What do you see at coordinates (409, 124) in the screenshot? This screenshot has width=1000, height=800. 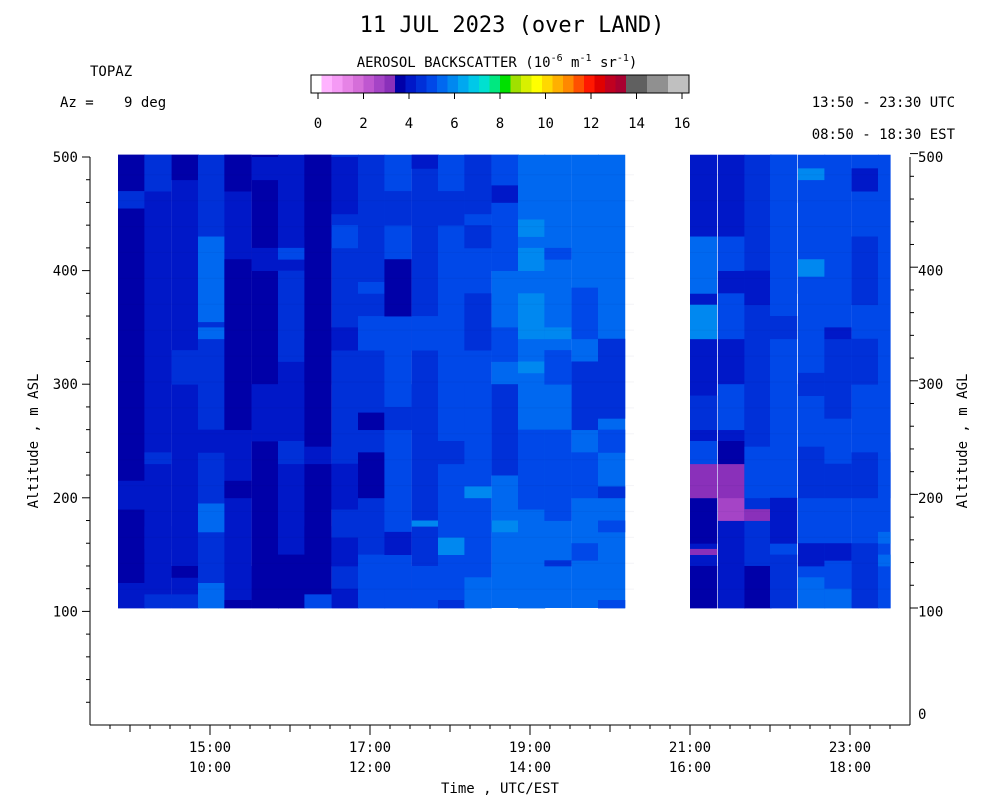 I see `colorbar-tick-label: 4` at bounding box center [409, 124].